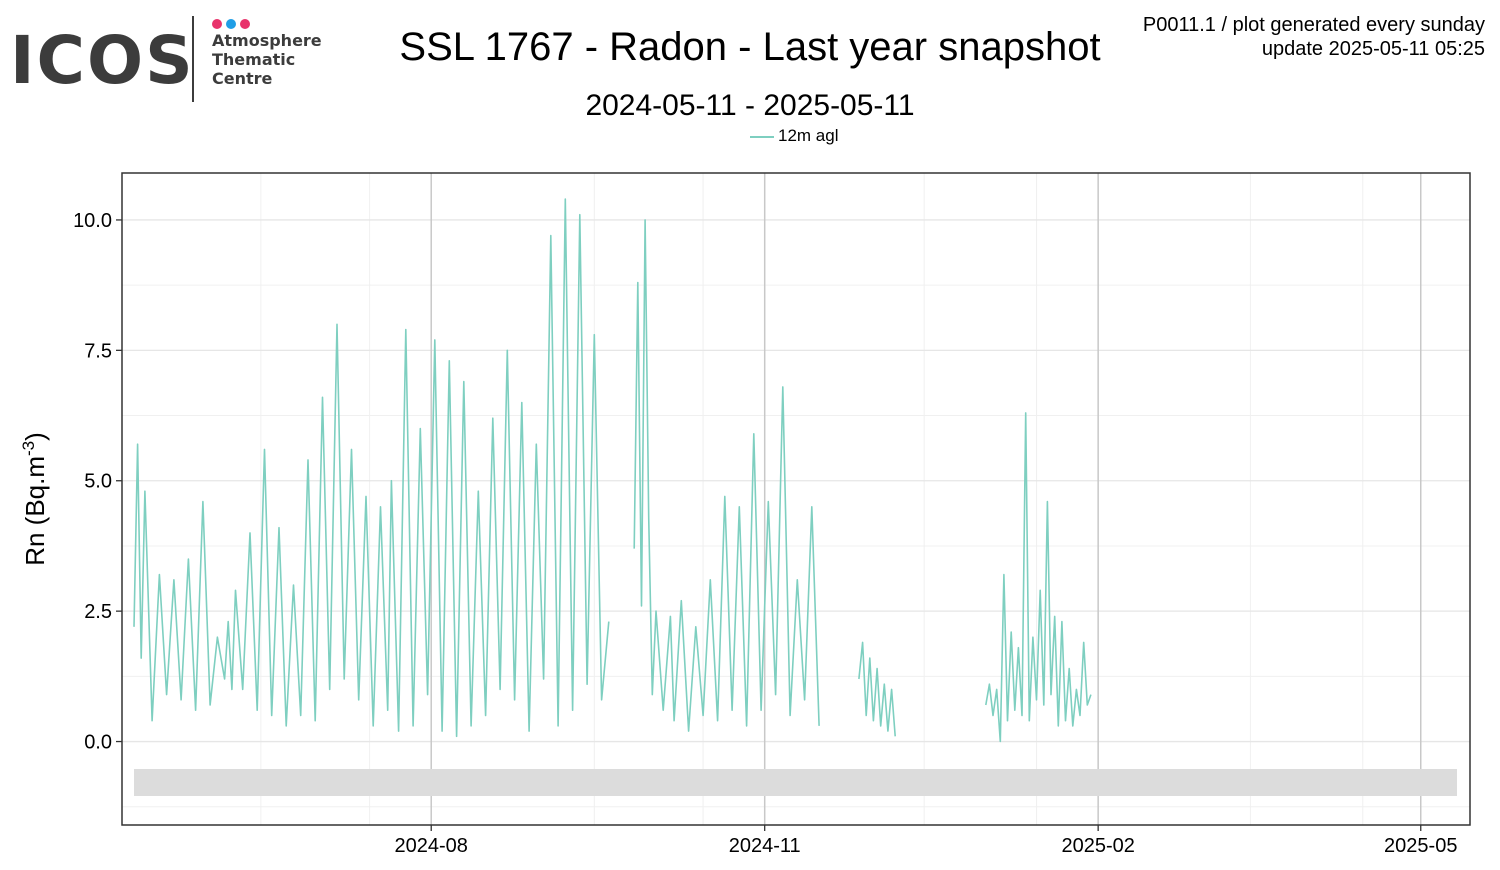  I want to click on logo-wordmark: ICOS, so click(102, 60).